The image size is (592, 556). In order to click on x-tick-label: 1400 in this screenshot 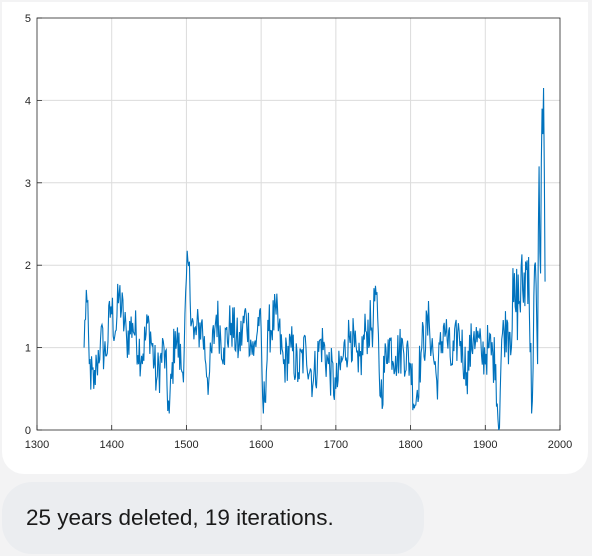, I will do `click(111, 445)`.